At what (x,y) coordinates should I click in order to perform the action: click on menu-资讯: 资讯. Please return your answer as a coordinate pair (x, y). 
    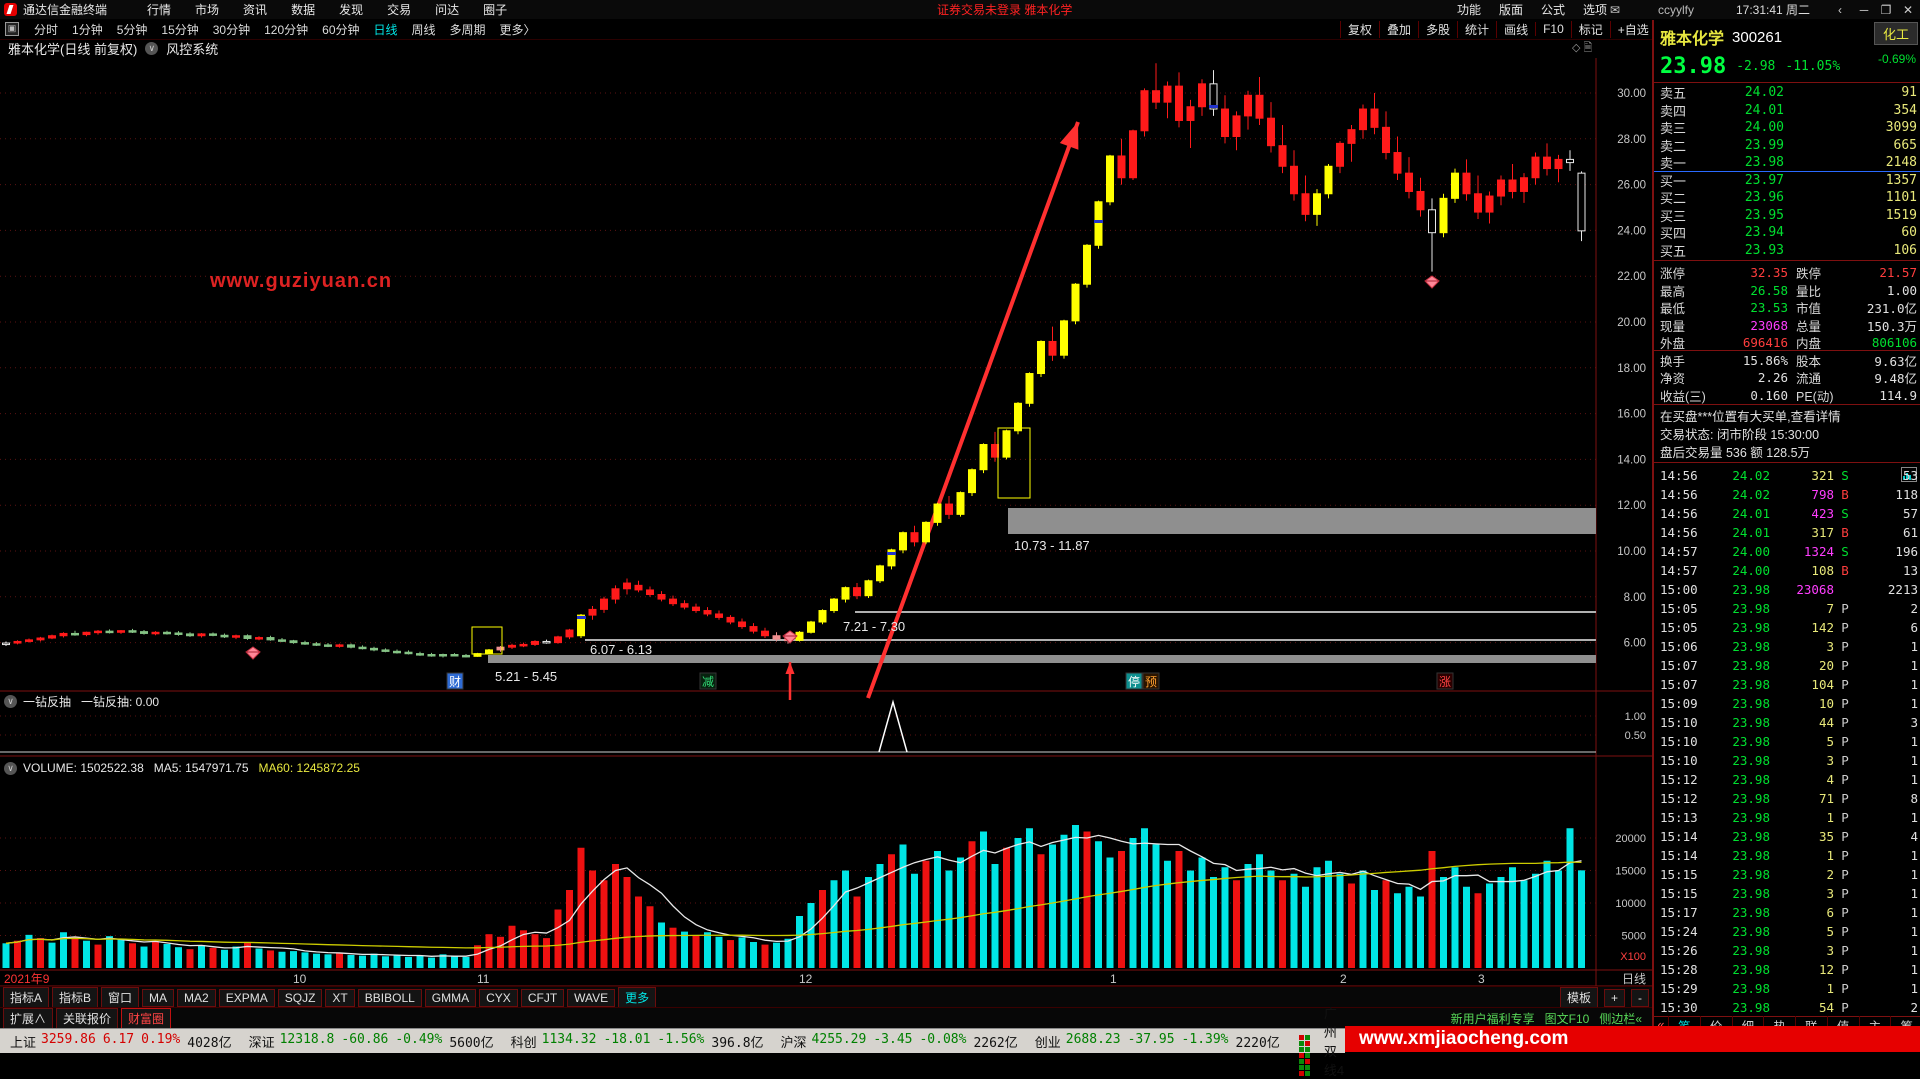
    Looking at the image, I should click on (255, 10).